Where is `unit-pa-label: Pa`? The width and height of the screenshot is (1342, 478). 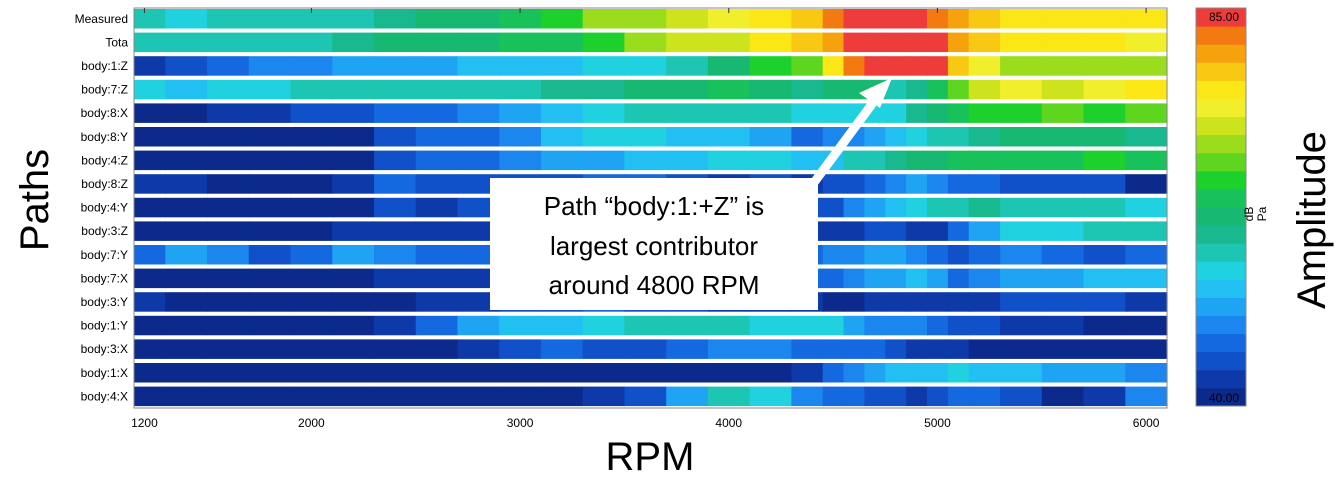 unit-pa-label: Pa is located at coordinates (1262, 213).